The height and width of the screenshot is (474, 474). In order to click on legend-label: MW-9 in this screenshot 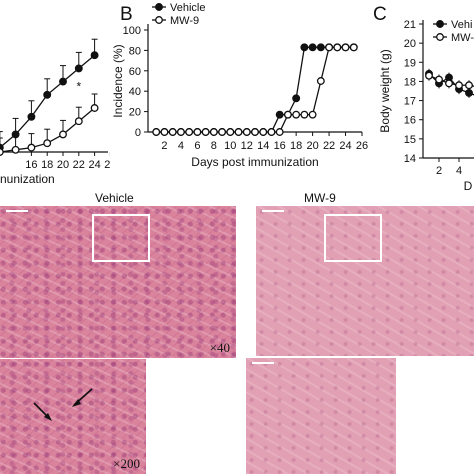, I will do `click(184, 21)`.